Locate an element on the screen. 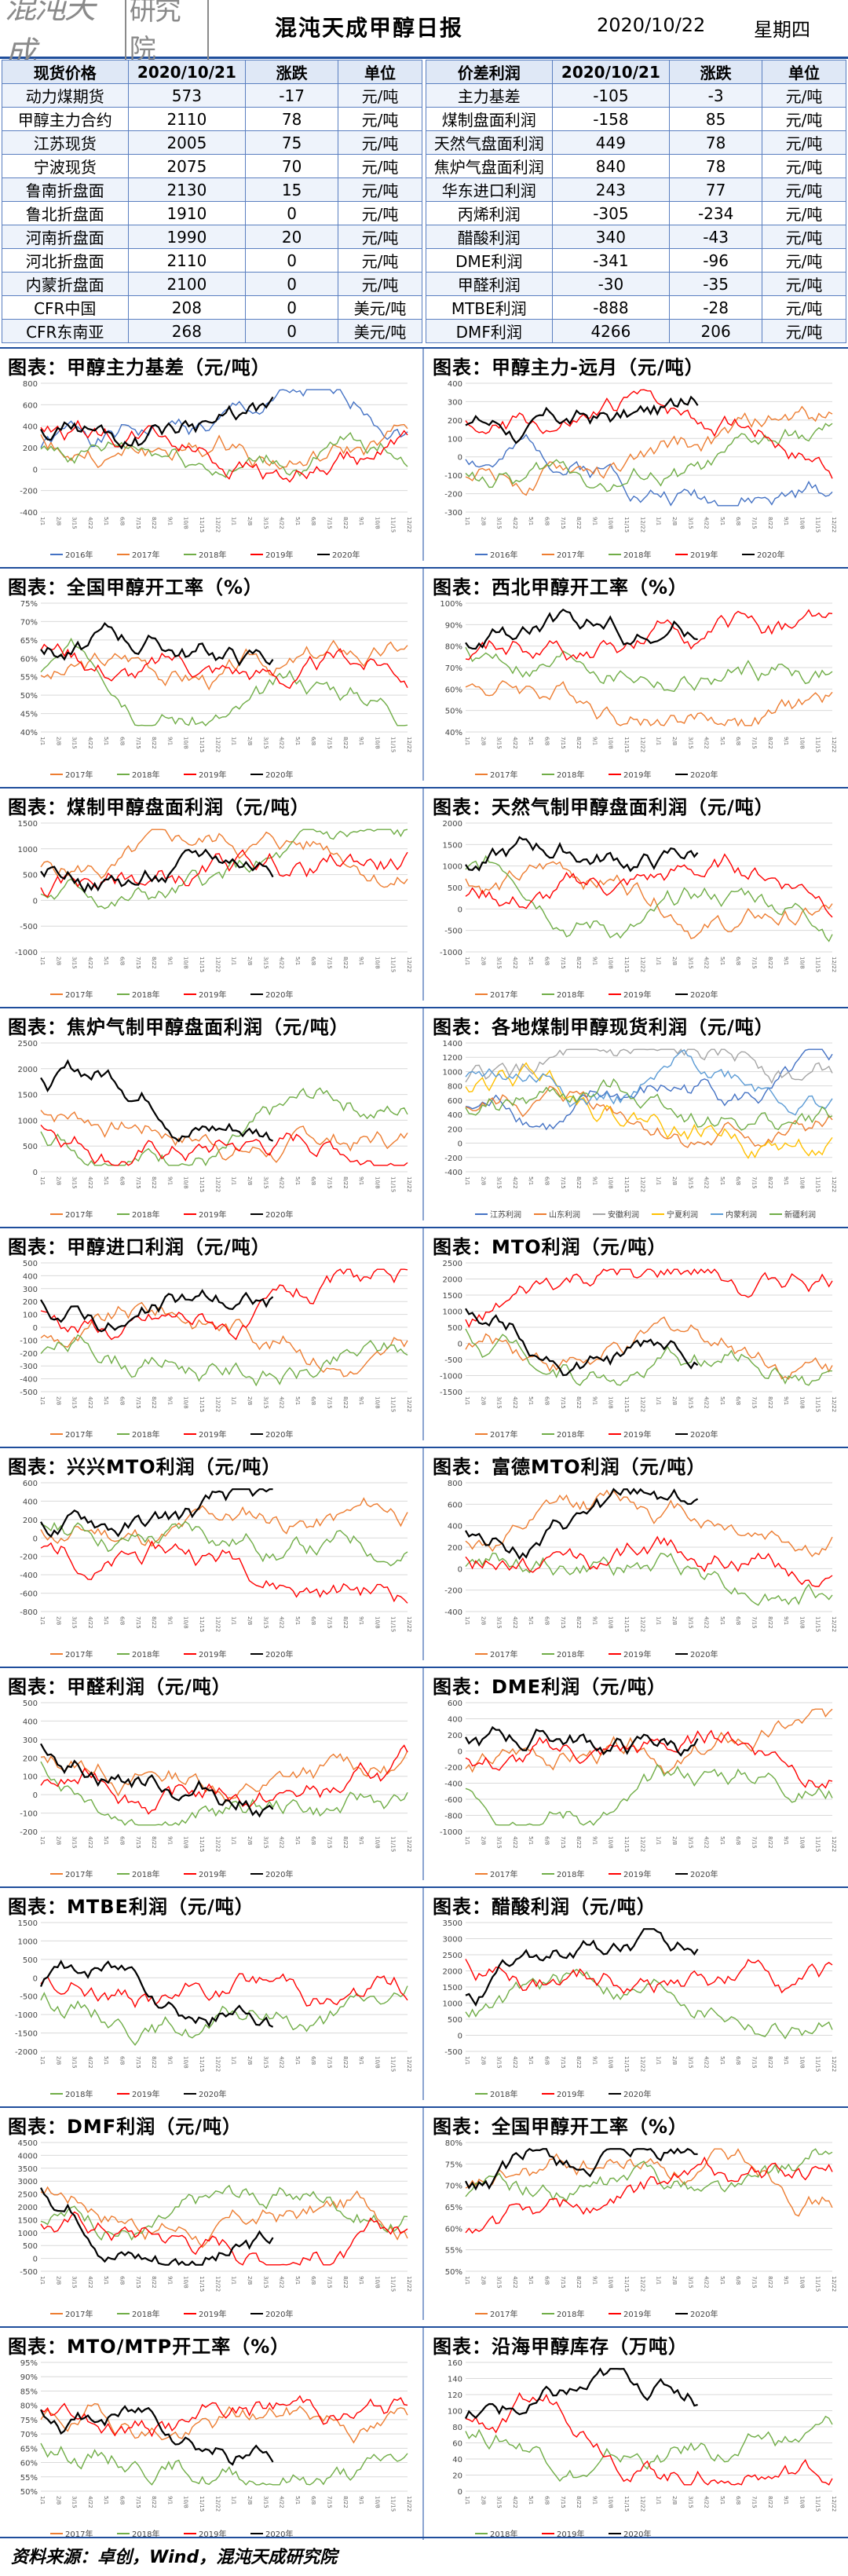 Image resolution: width=848 pixels, height=2576 pixels. table-row: 宁波现货 2075 70 元/吨 is located at coordinates (213, 166).